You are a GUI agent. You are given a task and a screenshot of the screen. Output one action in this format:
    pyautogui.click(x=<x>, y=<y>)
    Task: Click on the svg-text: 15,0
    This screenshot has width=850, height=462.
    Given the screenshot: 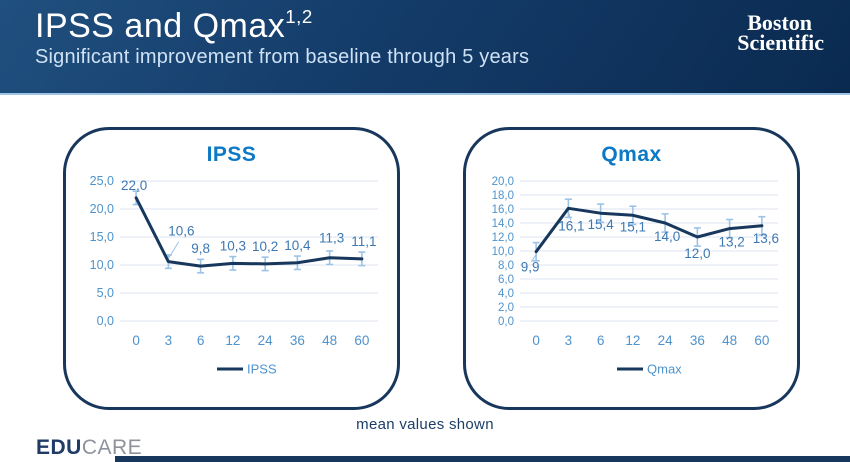 What is the action you would take?
    pyautogui.click(x=101, y=237)
    